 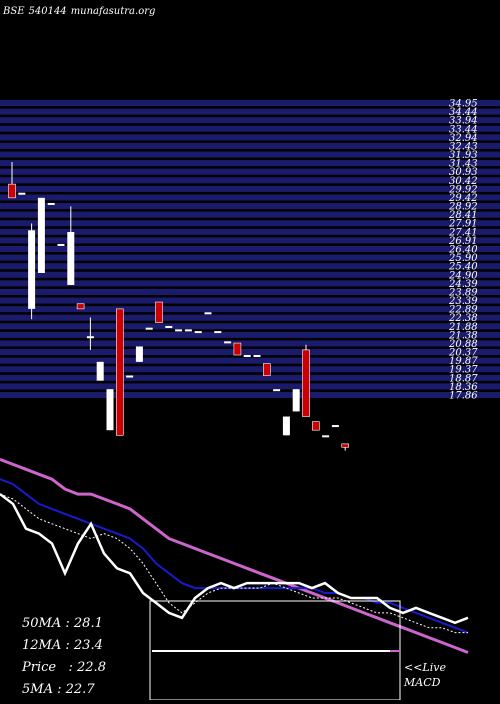 What do you see at coordinates (42, 623) in the screenshot?
I see `stat-label: 50MA` at bounding box center [42, 623].